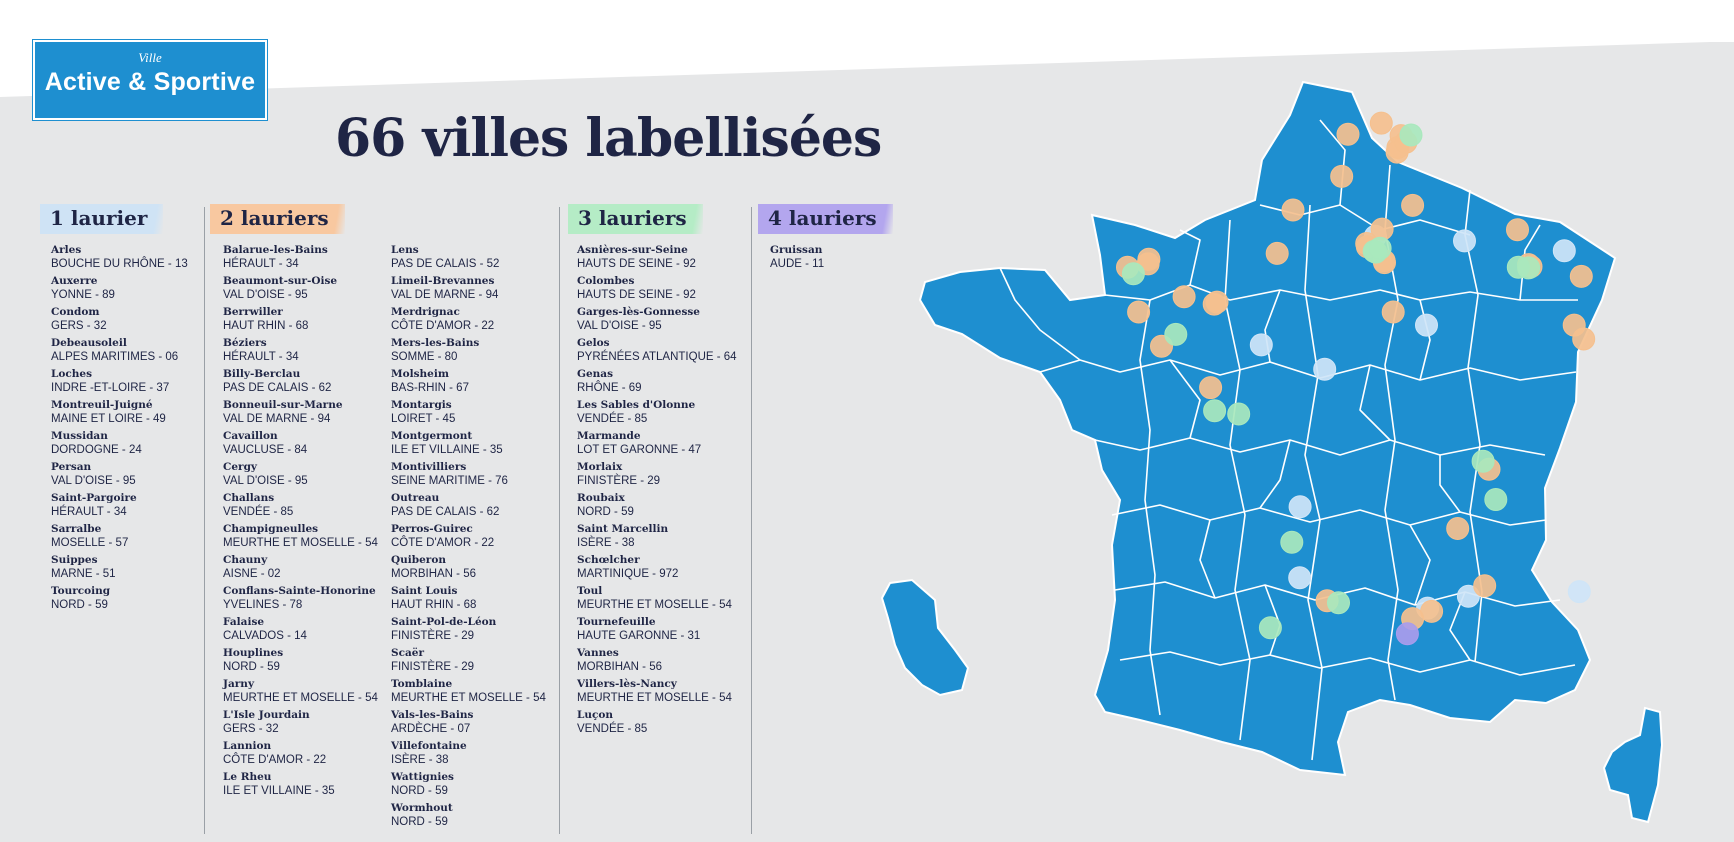 Image resolution: width=1734 pixels, height=842 pixels. Describe the element at coordinates (247, 777) in the screenshot. I see `city-name: Le Rheu` at that location.